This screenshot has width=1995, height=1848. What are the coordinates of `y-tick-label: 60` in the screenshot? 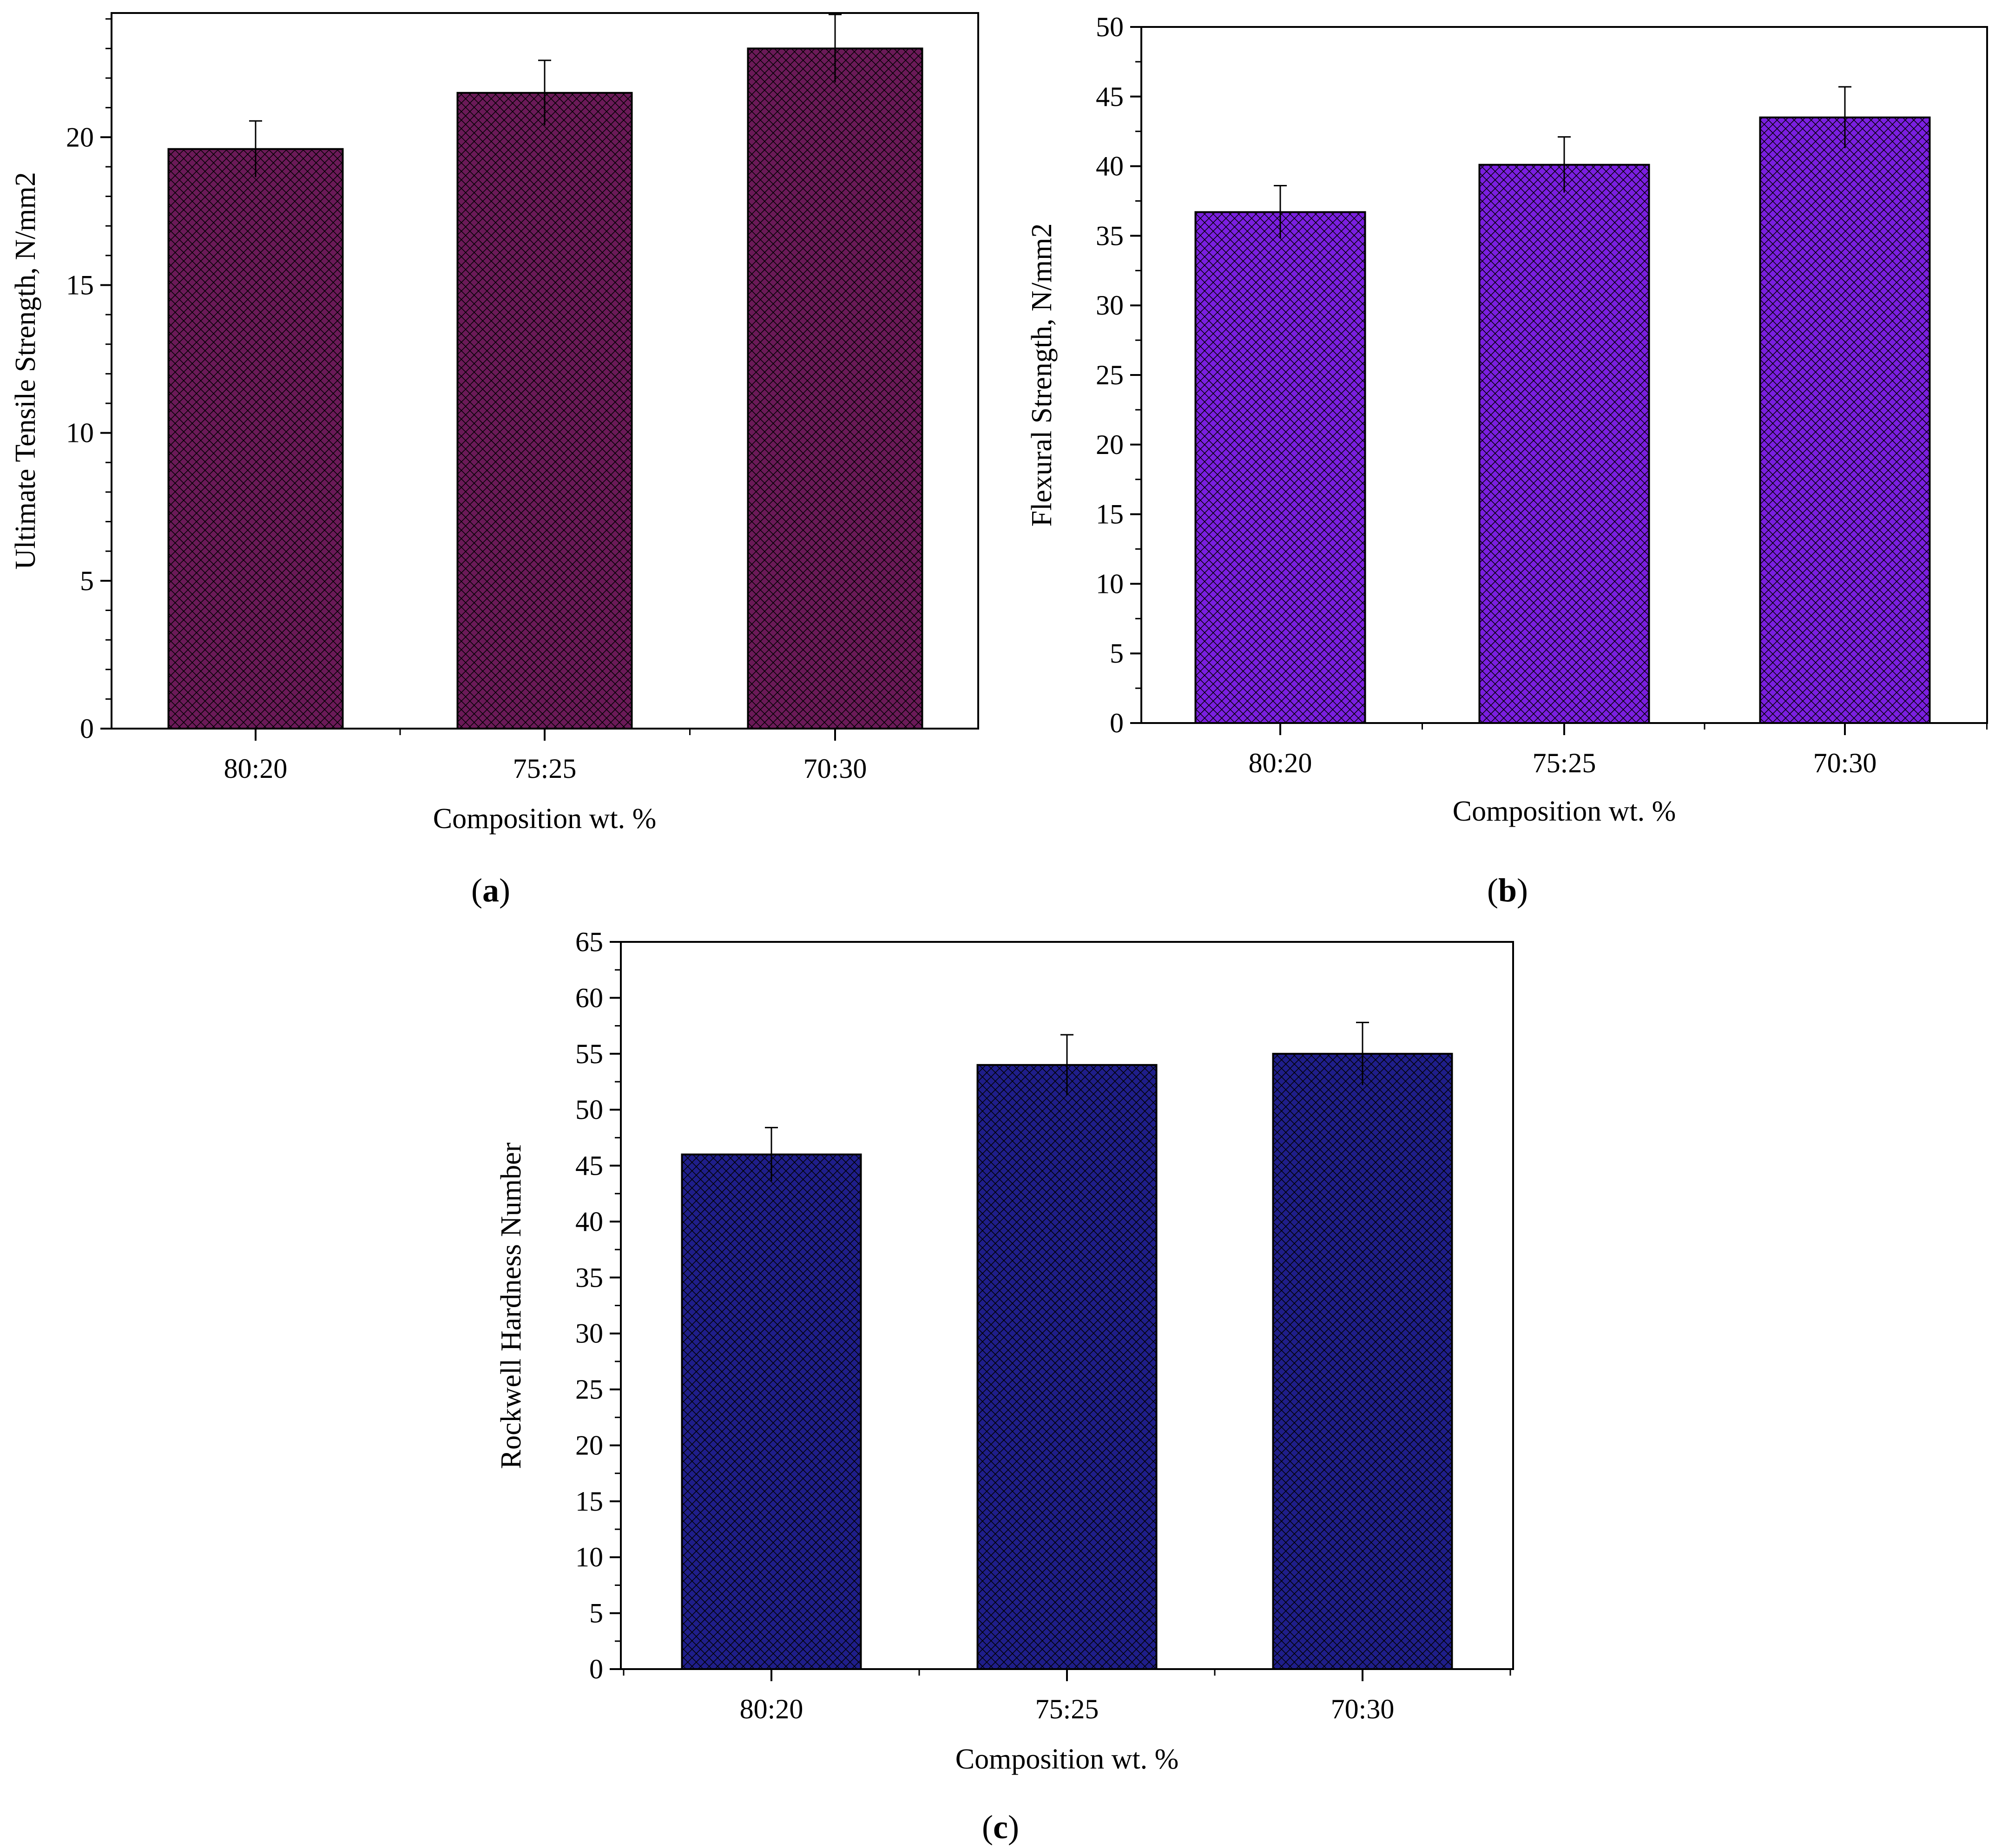 It's located at (589, 997).